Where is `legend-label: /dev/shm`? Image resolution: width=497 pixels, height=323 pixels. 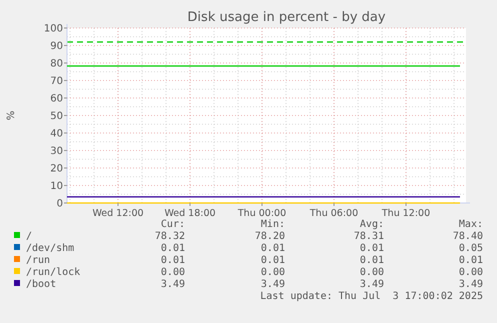 legend-label: /dev/shm is located at coordinates (50, 248).